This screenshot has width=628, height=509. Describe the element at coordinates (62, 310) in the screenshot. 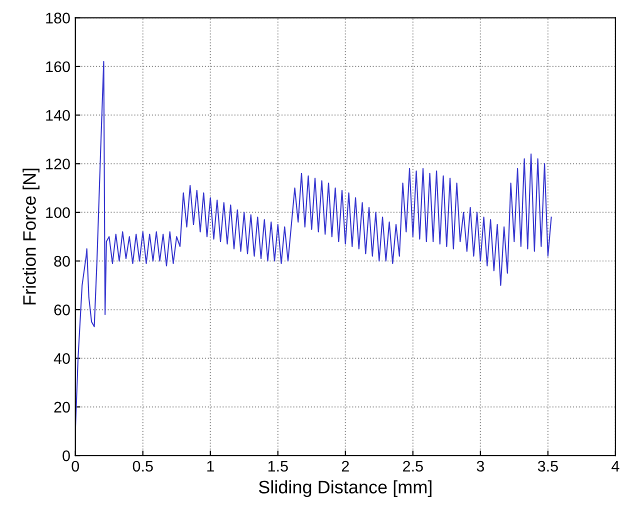

I see `y-tick-label: 60` at that location.